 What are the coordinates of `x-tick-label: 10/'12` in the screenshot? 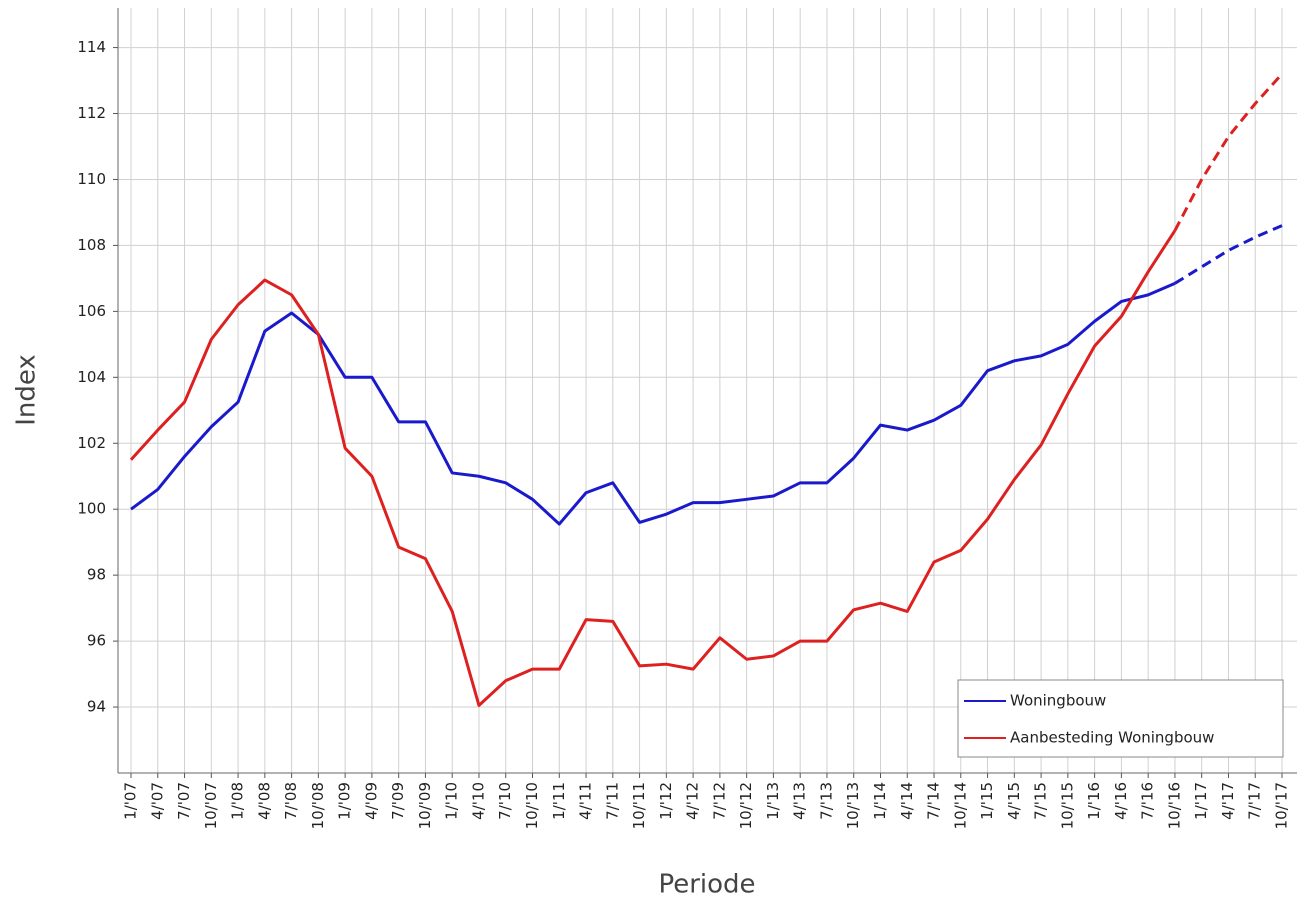 It's located at (746, 805).